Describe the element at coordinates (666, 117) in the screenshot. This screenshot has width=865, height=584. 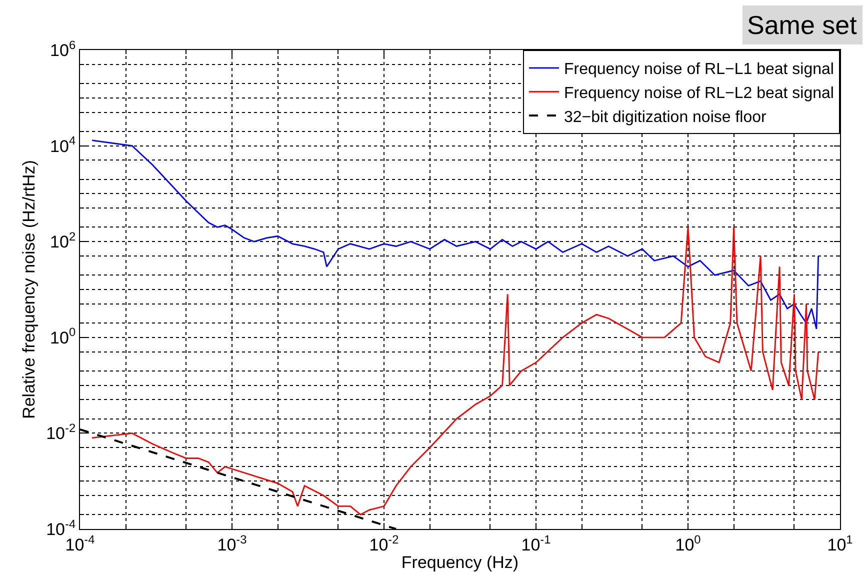
I see `legend-label: 32−bit digitization noise floor` at that location.